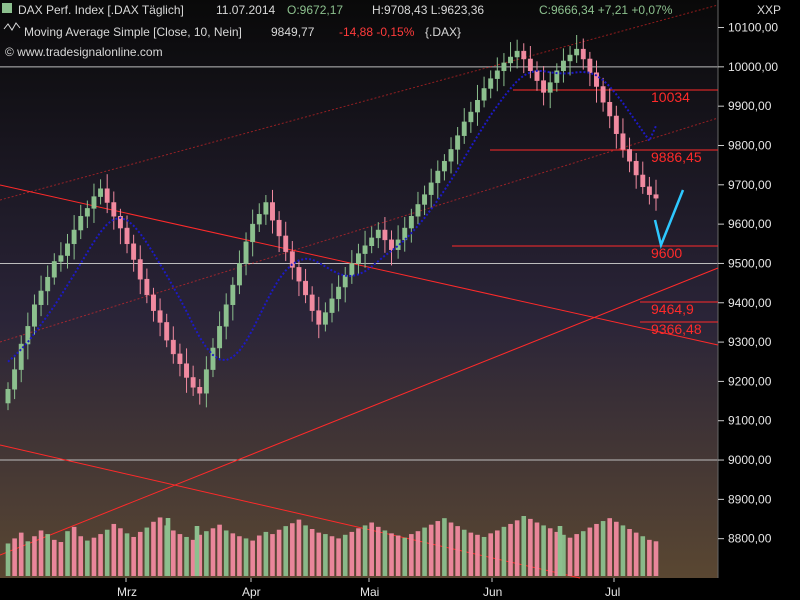 The image size is (800, 600). Describe the element at coordinates (750, 499) in the screenshot. I see `y-tick-label: 8900,00` at that location.